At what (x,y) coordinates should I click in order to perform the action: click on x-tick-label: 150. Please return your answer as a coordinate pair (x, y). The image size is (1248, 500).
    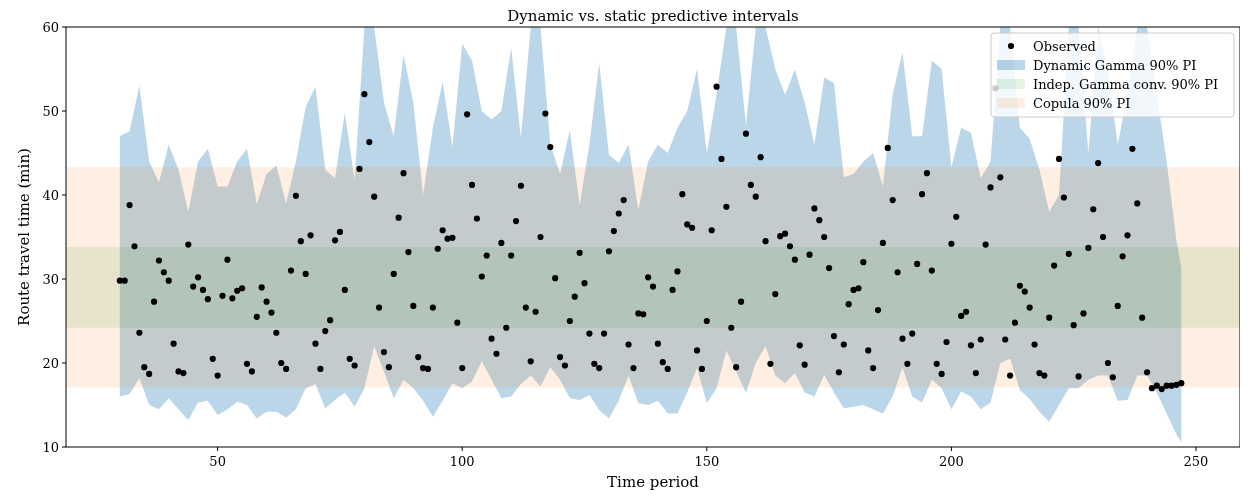
    Looking at the image, I should click on (707, 461).